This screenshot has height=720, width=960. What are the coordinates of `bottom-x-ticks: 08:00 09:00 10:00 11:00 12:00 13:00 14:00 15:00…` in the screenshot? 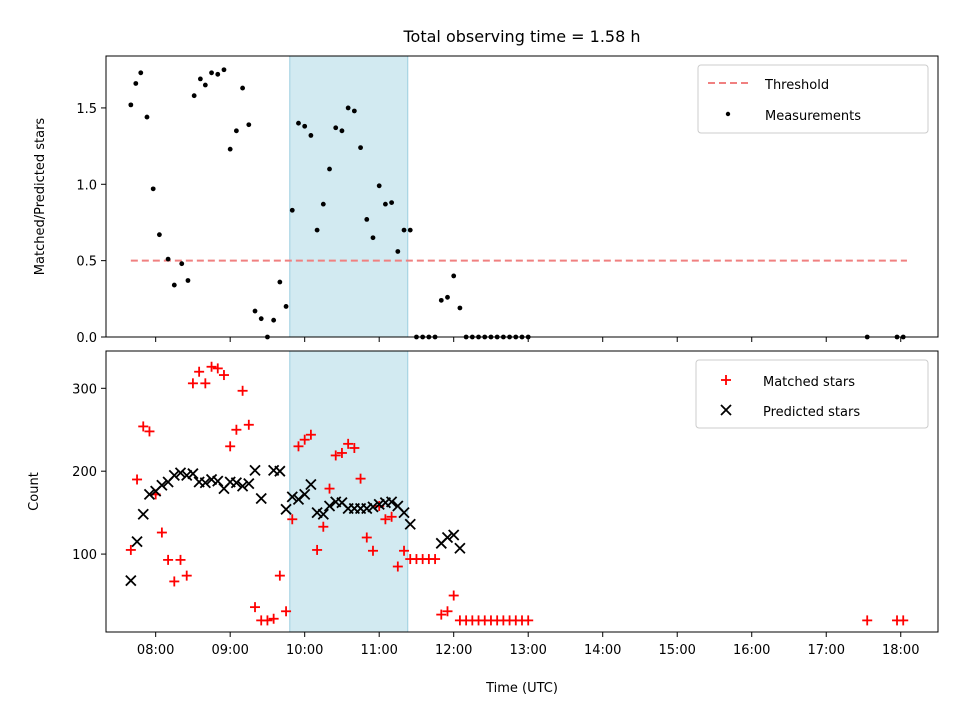 It's located at (528, 645).